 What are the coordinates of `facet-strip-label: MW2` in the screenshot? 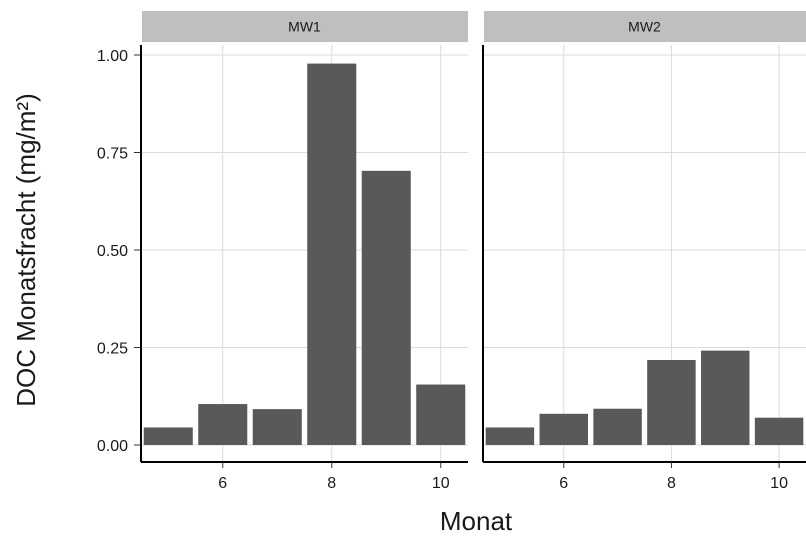 It's located at (644, 27).